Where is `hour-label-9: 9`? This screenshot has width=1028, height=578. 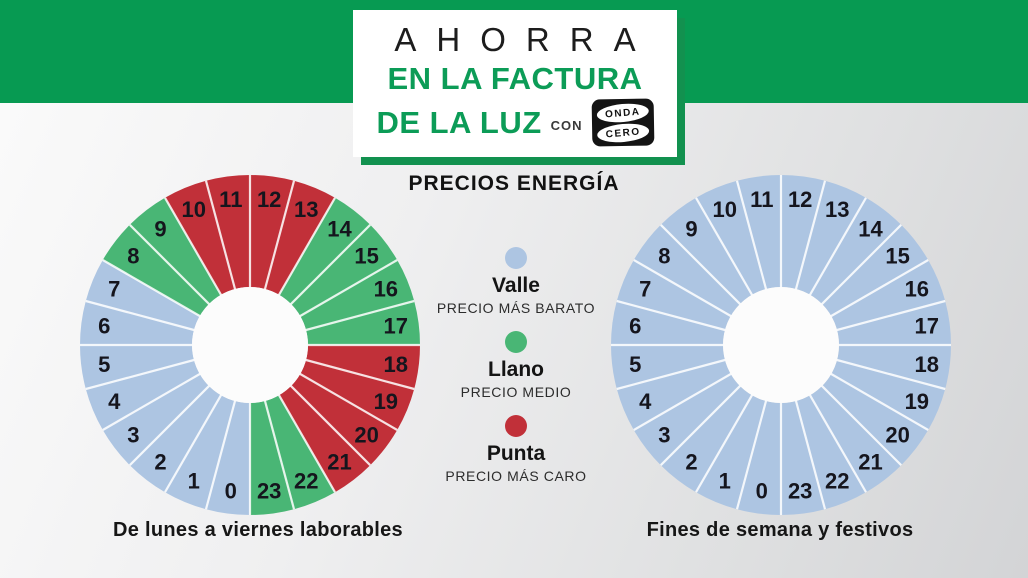 hour-label-9: 9 is located at coordinates (160, 228).